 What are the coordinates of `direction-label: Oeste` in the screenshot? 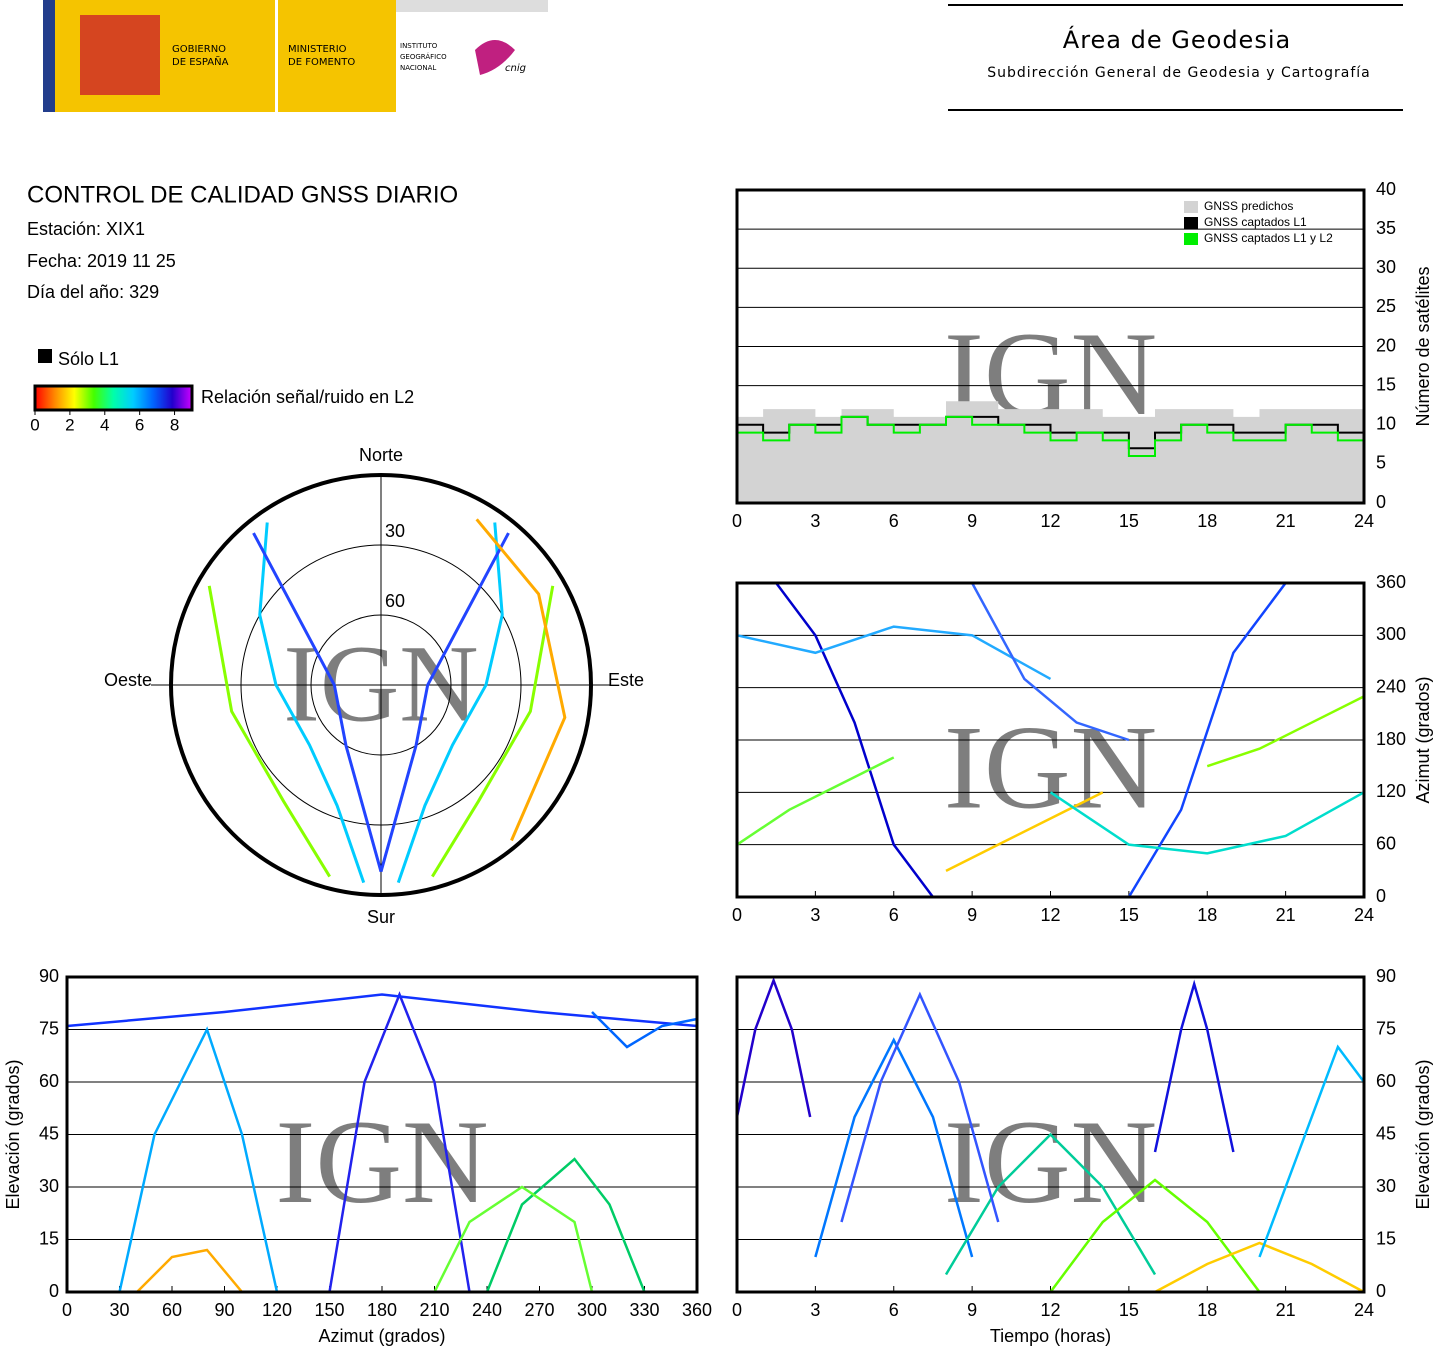 It's located at (128, 680).